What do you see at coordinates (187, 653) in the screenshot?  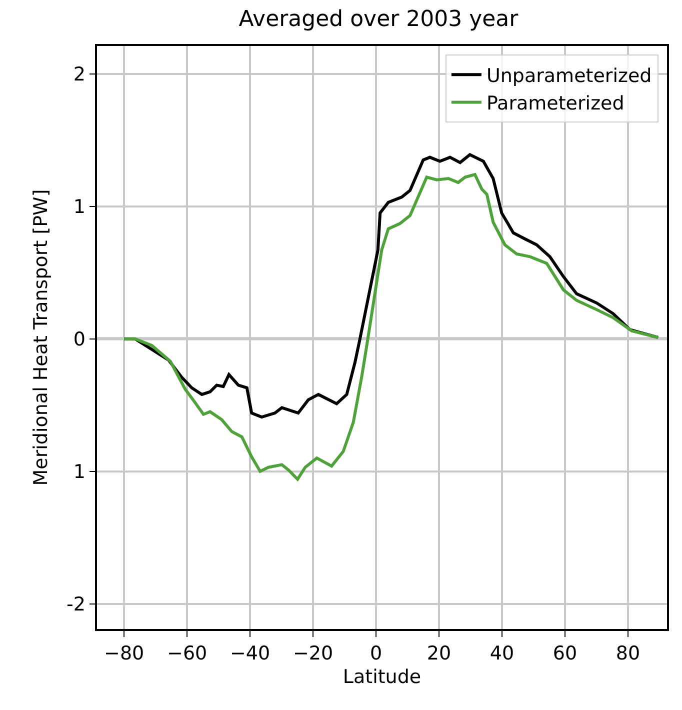 I see `x-tick-label: −60` at bounding box center [187, 653].